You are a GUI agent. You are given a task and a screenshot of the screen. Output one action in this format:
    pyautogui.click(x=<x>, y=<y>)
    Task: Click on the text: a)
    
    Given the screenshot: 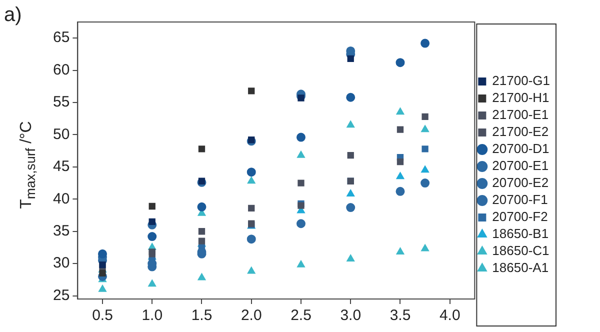 What is the action you would take?
    pyautogui.click(x=13, y=15)
    